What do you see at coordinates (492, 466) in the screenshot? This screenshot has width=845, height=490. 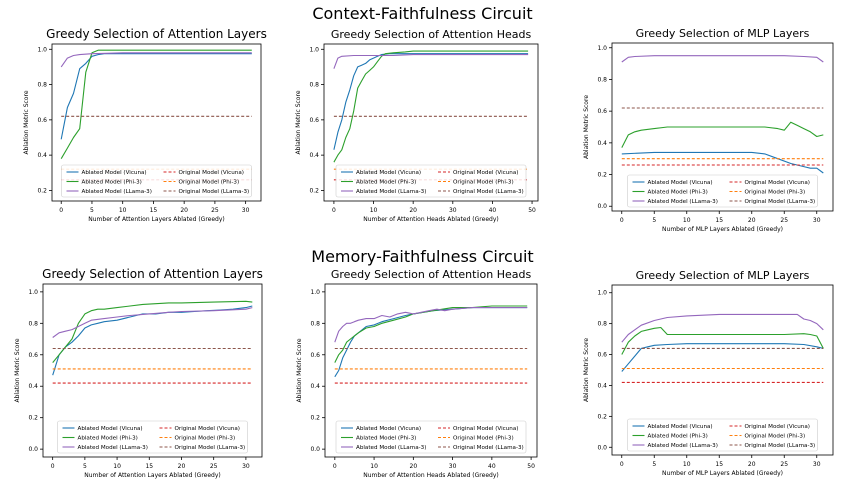 I see `x-tick-label: 40` at bounding box center [492, 466].